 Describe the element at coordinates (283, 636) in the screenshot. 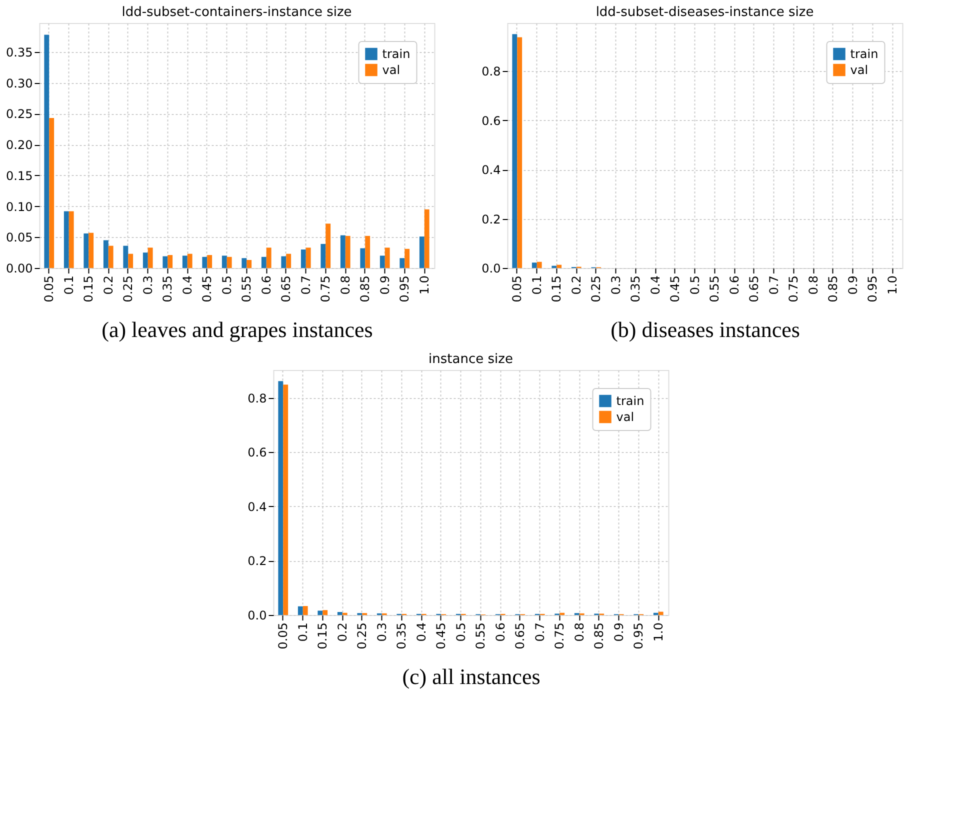

I see `x-tick-label: 0.05` at that location.